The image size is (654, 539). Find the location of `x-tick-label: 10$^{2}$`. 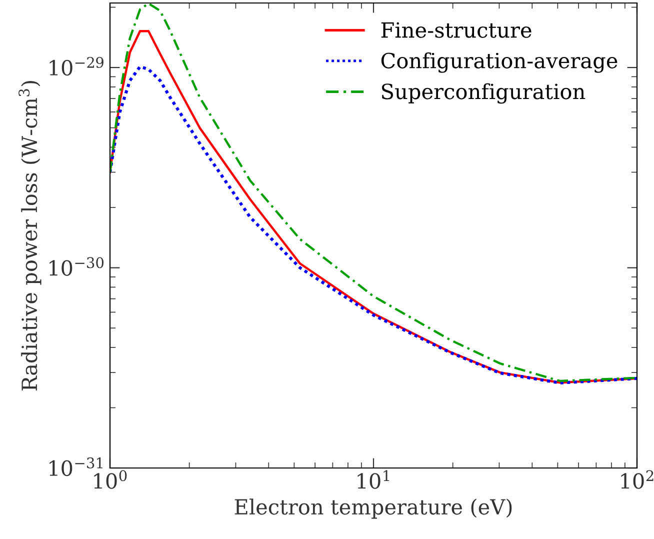

x-tick-label: 10$^{2}$ is located at coordinates (637, 479).